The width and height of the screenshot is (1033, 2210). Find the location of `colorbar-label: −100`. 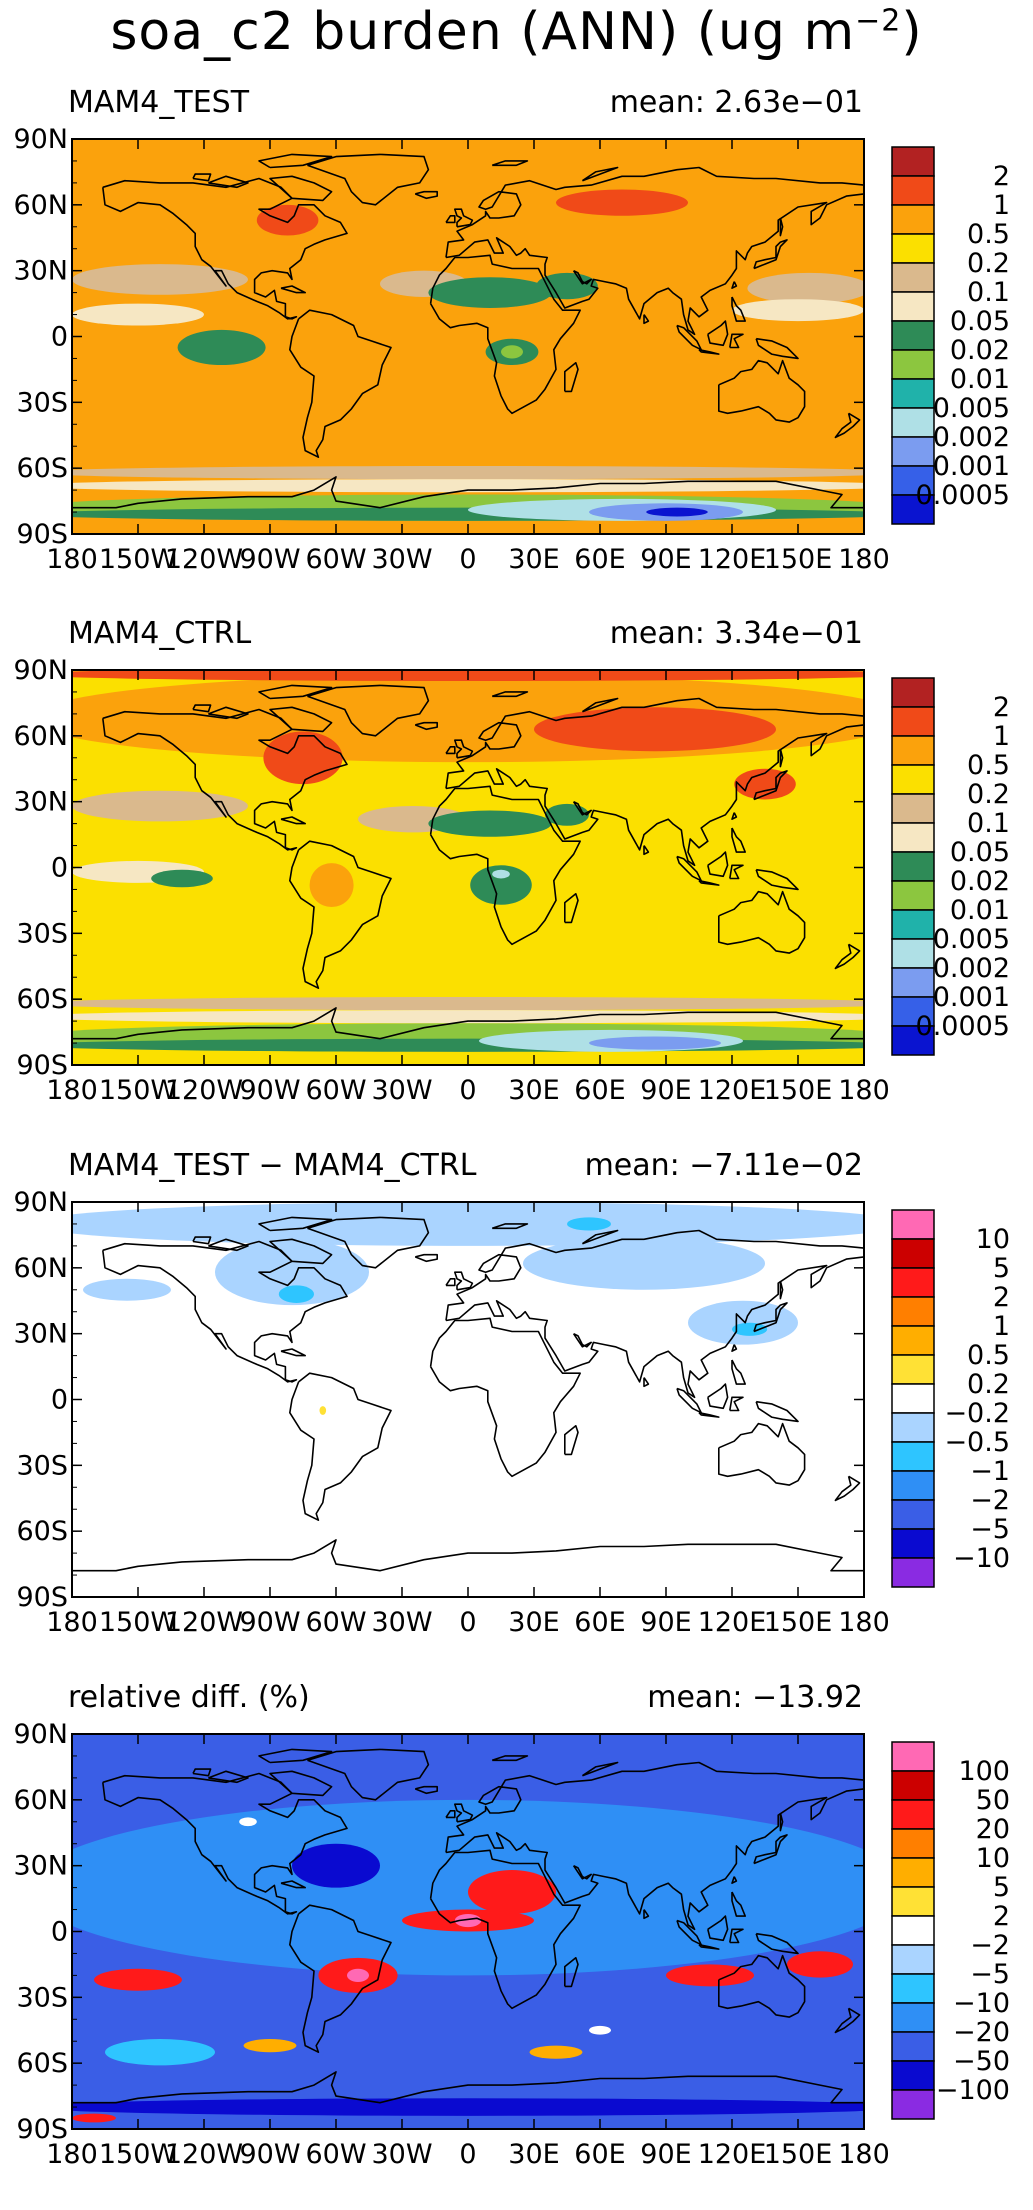

colorbar-label: −100 is located at coordinates (973, 2090).